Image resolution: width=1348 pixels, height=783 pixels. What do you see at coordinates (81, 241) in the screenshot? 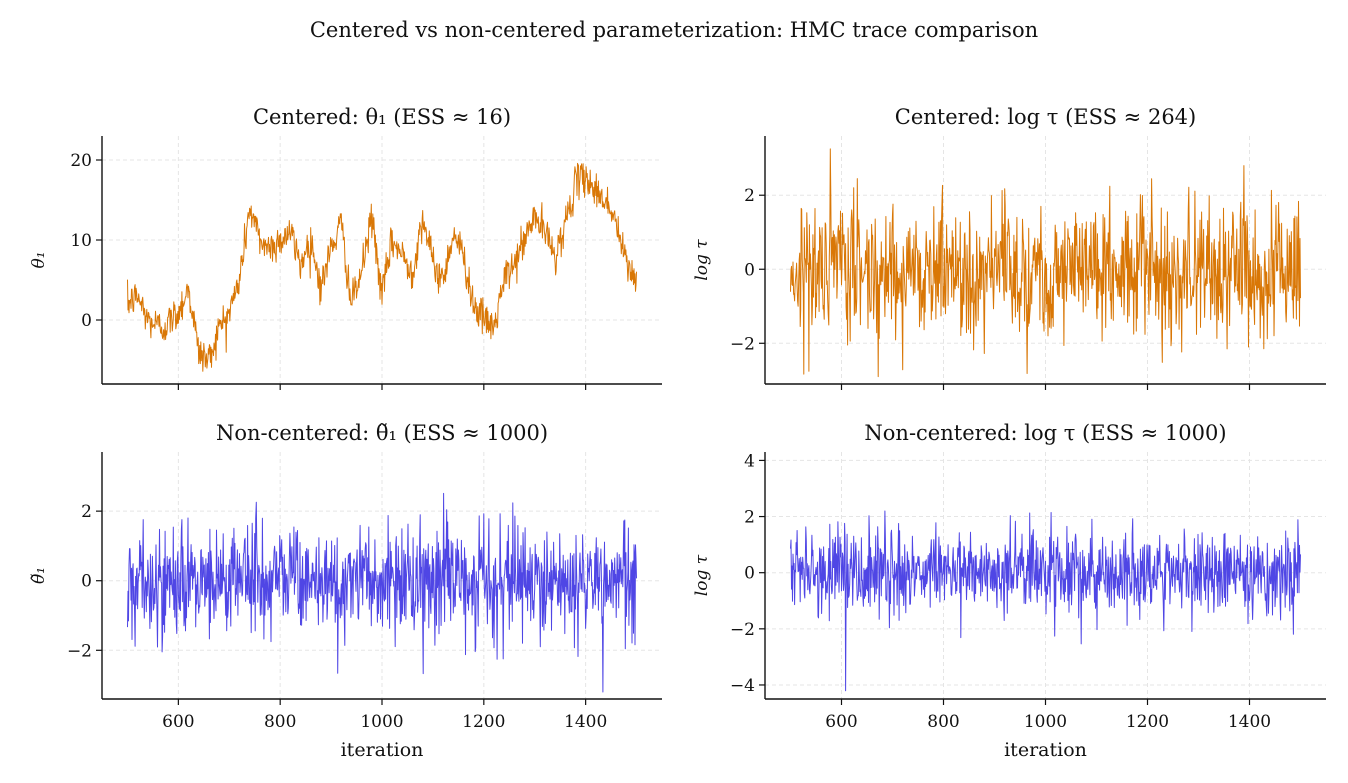
I see `y-tick-label: 10` at bounding box center [81, 241].